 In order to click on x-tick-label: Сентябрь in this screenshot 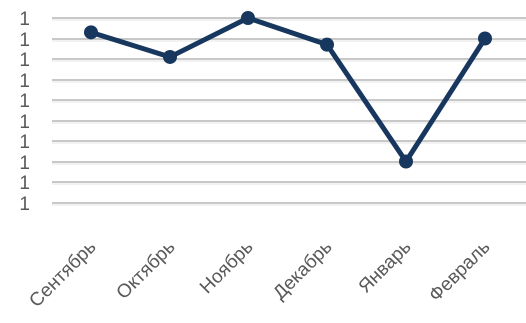, I will do `click(62, 274)`.